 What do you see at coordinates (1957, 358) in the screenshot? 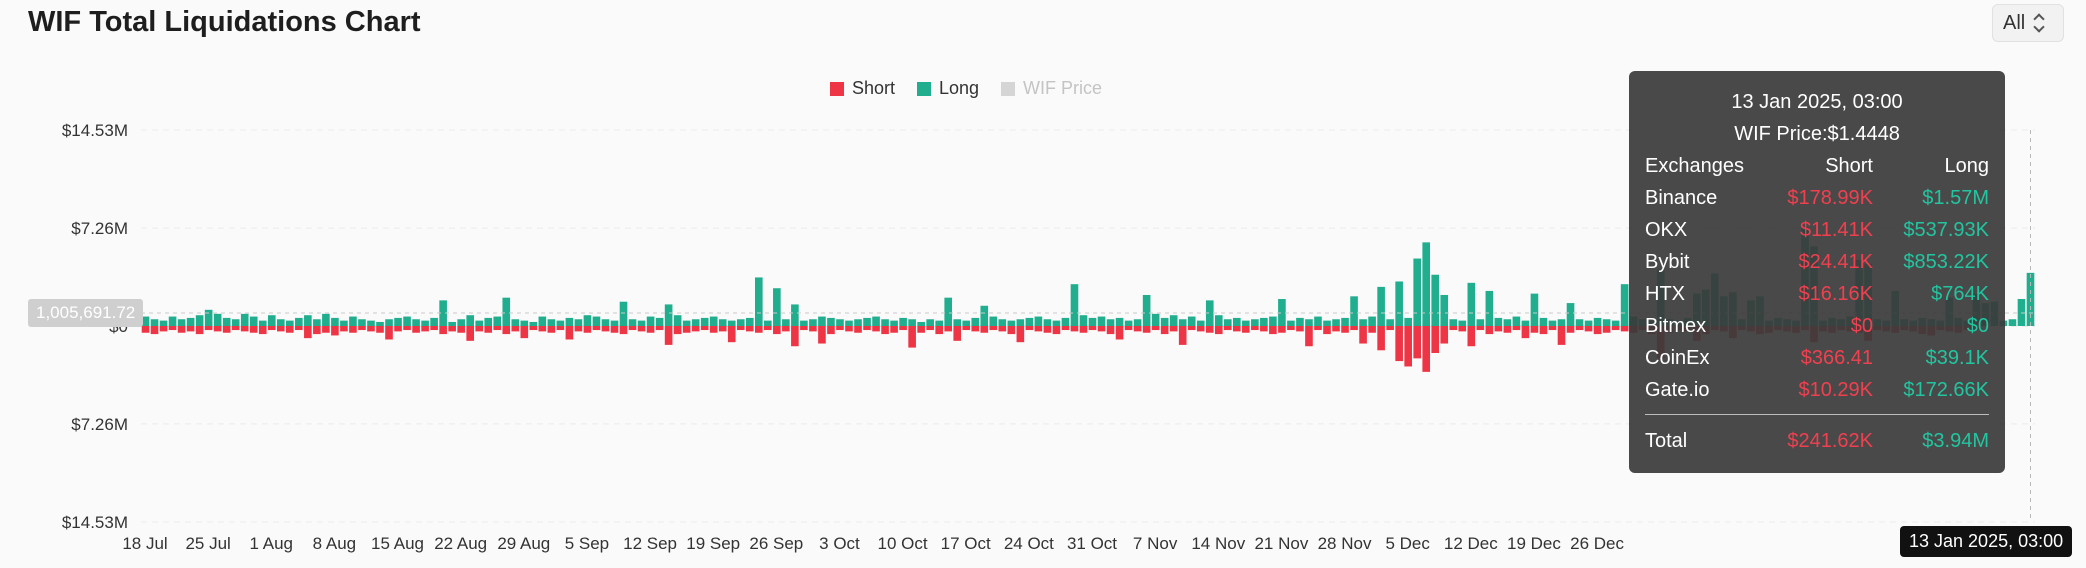
I see `tooltip-long-value: $39.1K` at bounding box center [1957, 358].